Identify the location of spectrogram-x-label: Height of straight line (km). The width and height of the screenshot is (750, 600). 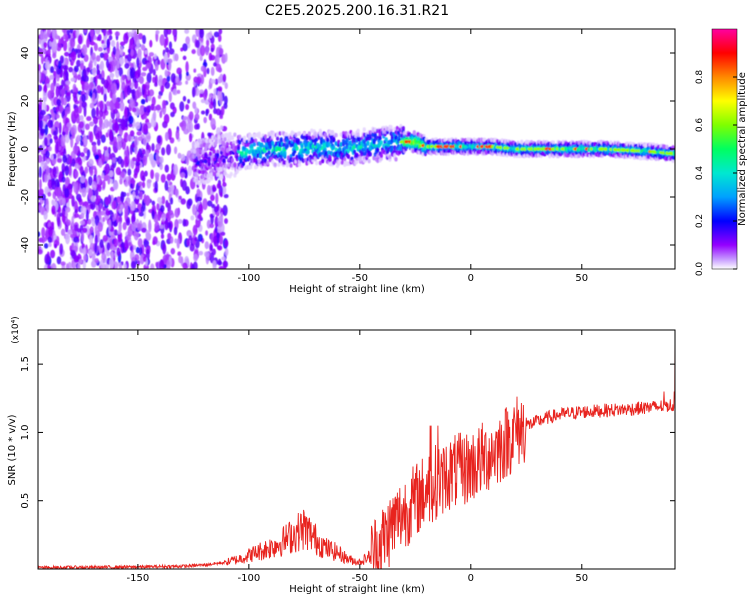
(357, 289).